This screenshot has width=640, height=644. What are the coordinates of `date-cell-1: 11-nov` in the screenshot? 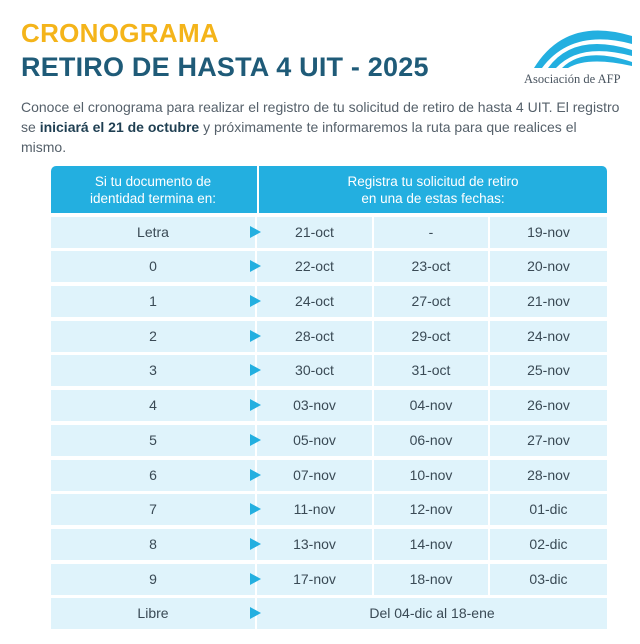 It's located at (314, 510).